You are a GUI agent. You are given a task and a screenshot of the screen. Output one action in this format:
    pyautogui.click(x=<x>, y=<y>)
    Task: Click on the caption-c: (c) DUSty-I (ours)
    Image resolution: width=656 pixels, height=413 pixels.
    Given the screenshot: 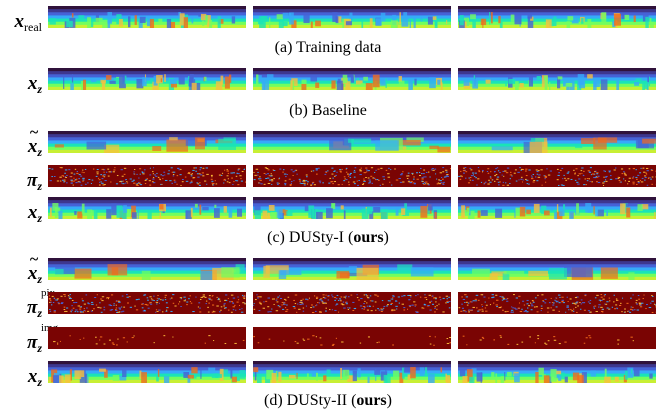 What is the action you would take?
    pyautogui.click(x=328, y=237)
    